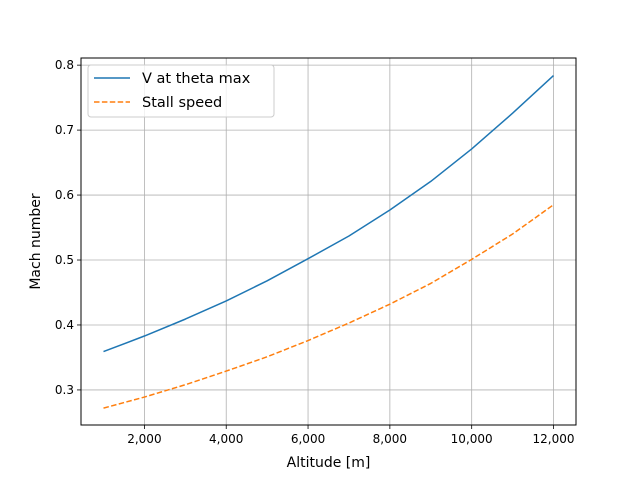 Image resolution: width=640 pixels, height=478 pixels. What do you see at coordinates (144, 439) in the screenshot?
I see `x-tick-label: 2,000` at bounding box center [144, 439].